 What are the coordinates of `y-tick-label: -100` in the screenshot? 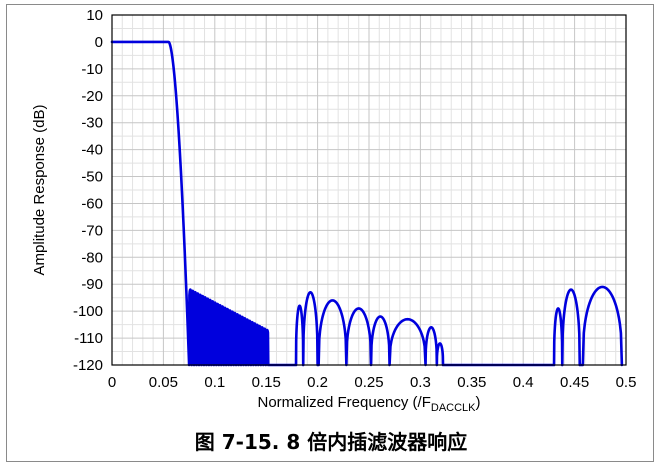 It's located at (88, 311).